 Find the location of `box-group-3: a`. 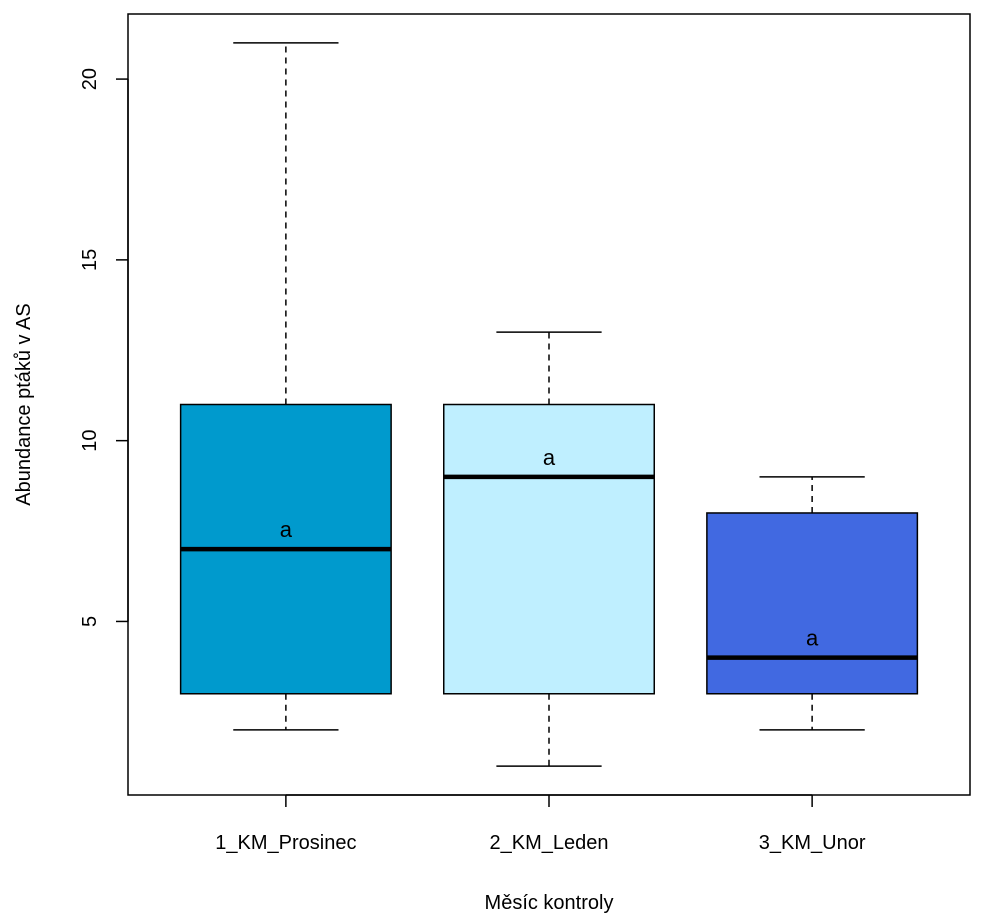

box-group-3: a is located at coordinates (812, 603).